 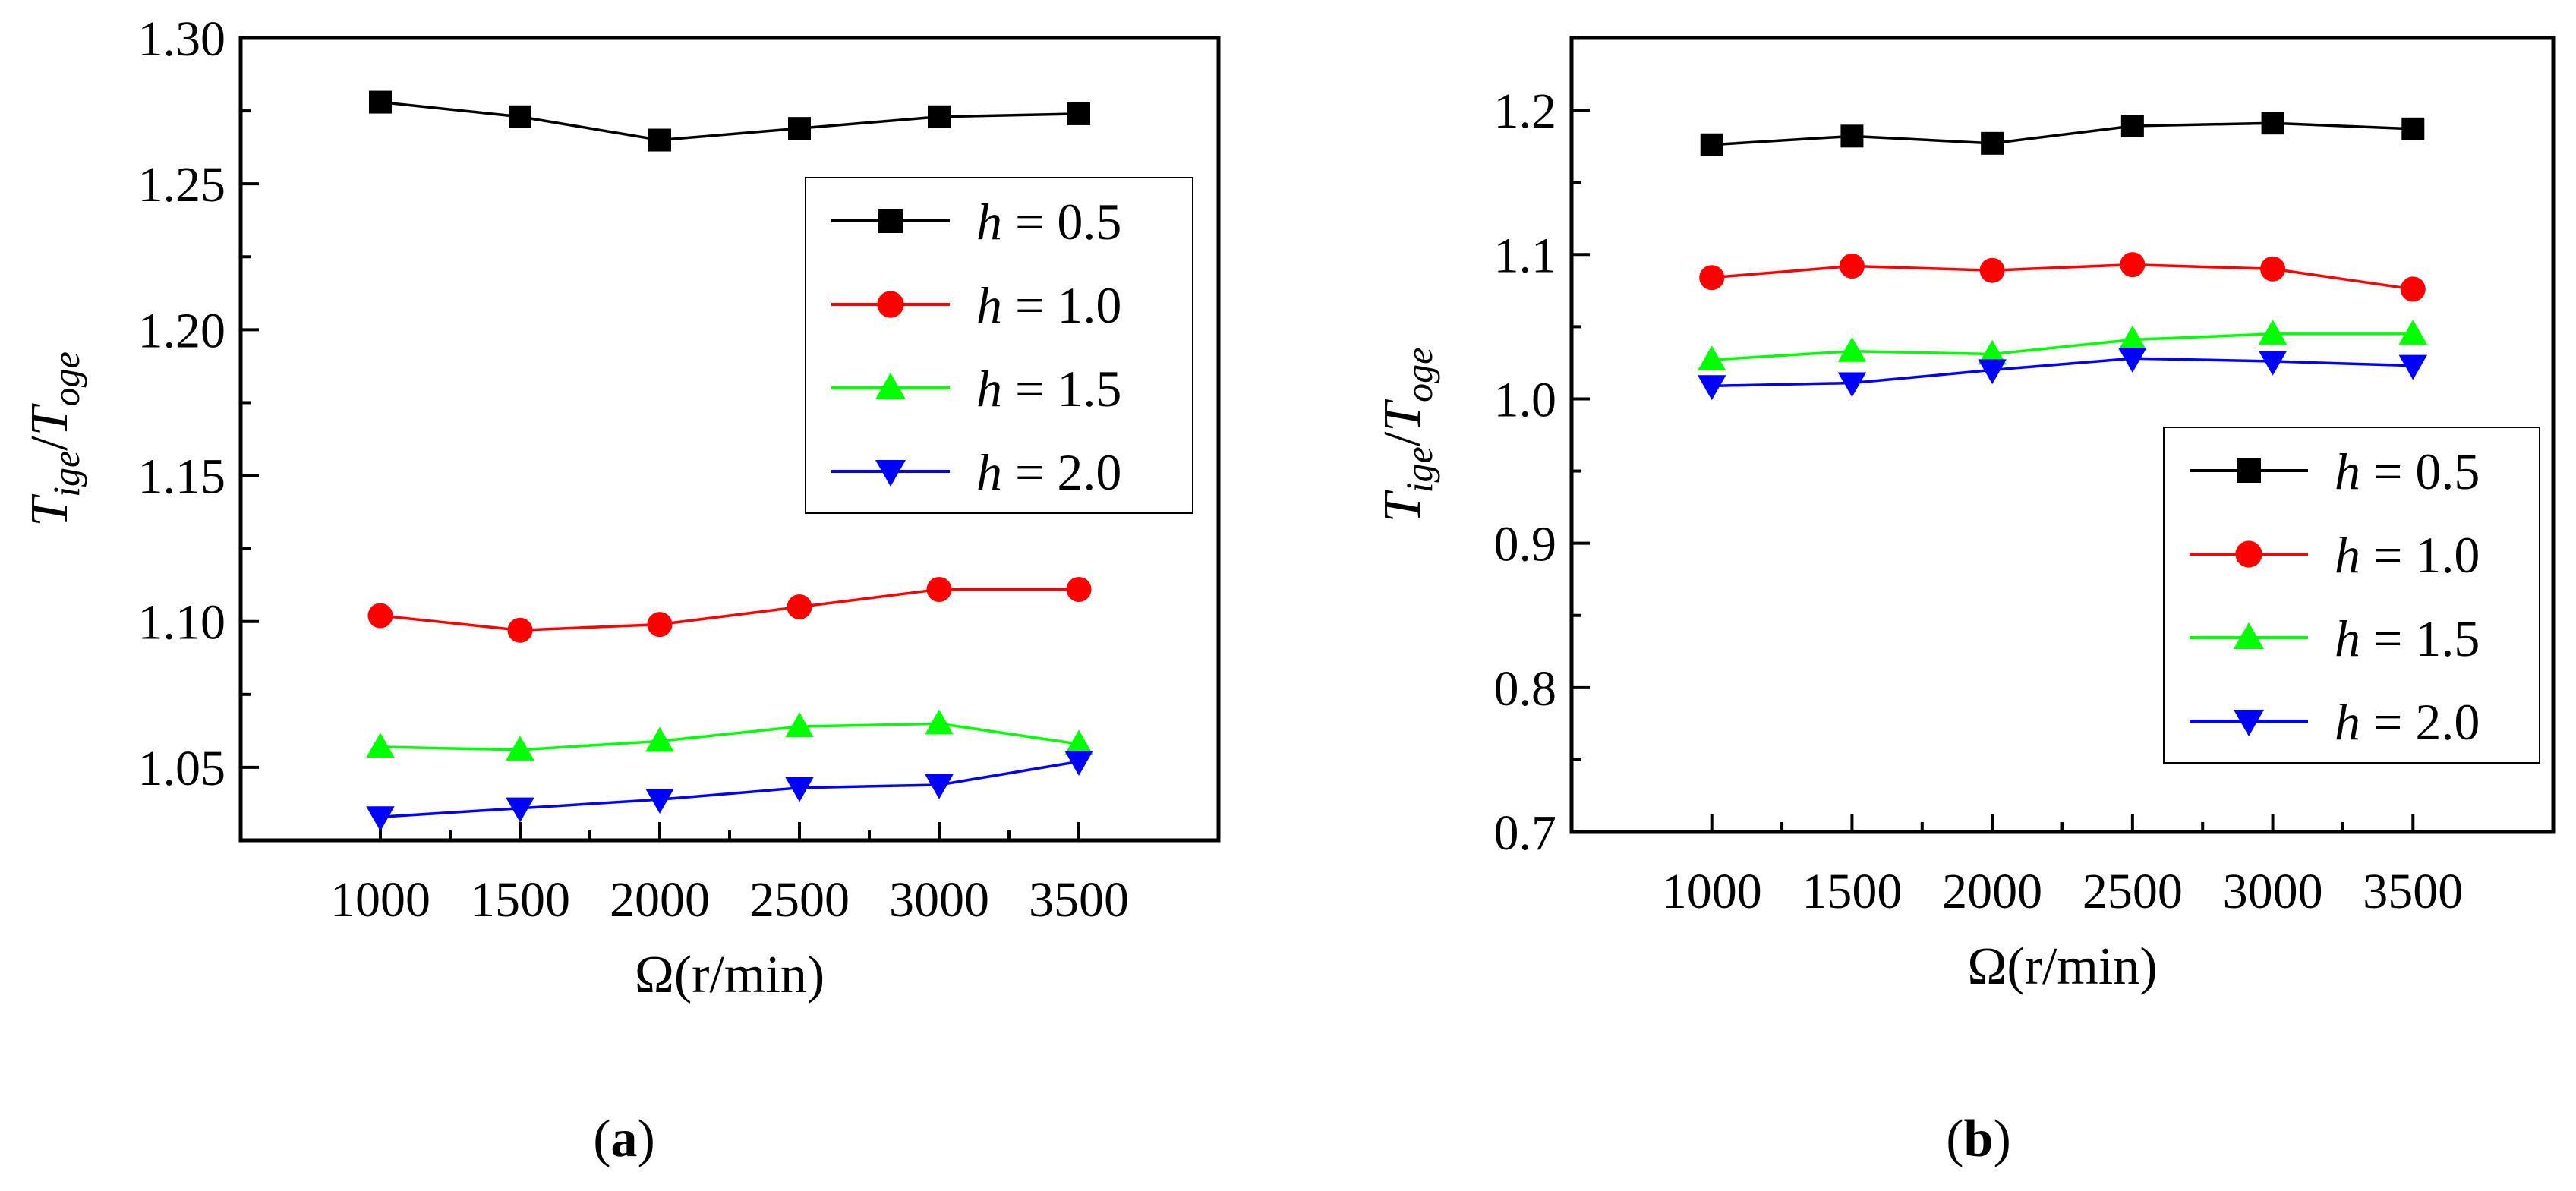 I want to click on y-tick-label: 1.30, so click(x=182, y=39).